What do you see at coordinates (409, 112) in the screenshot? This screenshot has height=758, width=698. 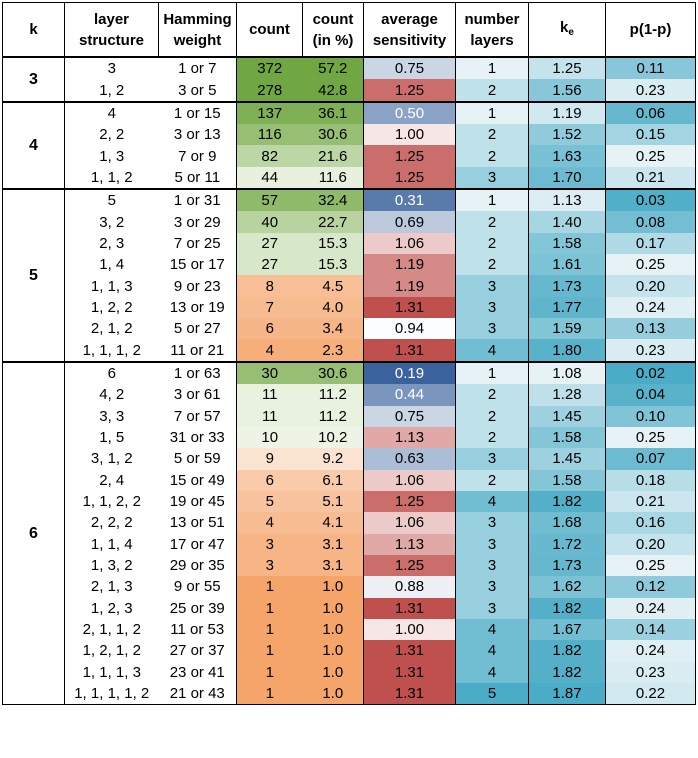 I see `average-sensitivity-cell: 0.50` at bounding box center [409, 112].